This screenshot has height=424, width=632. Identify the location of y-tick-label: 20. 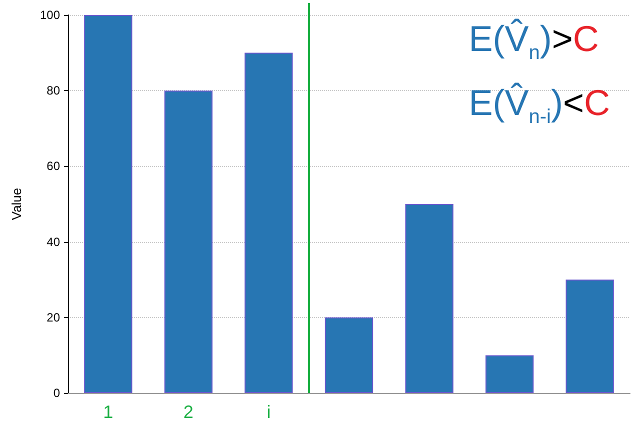
(53, 317).